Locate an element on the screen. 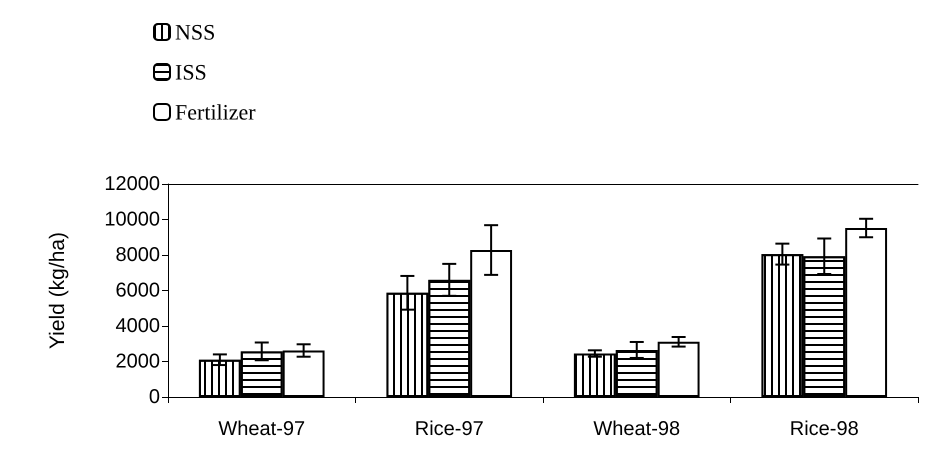 The height and width of the screenshot is (471, 941). y-tick-label: 4000 is located at coordinates (138, 326).